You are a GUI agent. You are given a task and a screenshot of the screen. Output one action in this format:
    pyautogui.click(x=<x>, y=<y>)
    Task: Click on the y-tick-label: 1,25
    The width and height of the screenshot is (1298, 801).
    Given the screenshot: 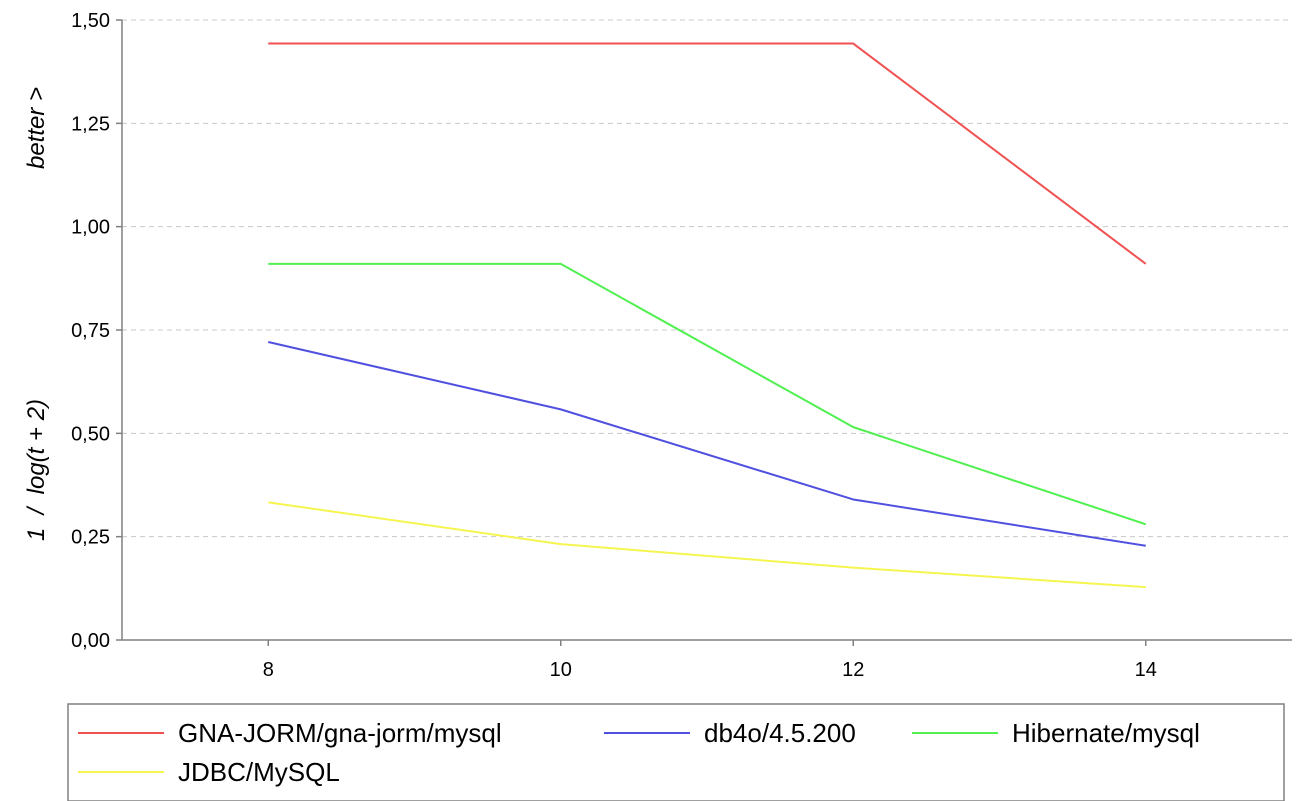 What is the action you would take?
    pyautogui.click(x=90, y=124)
    